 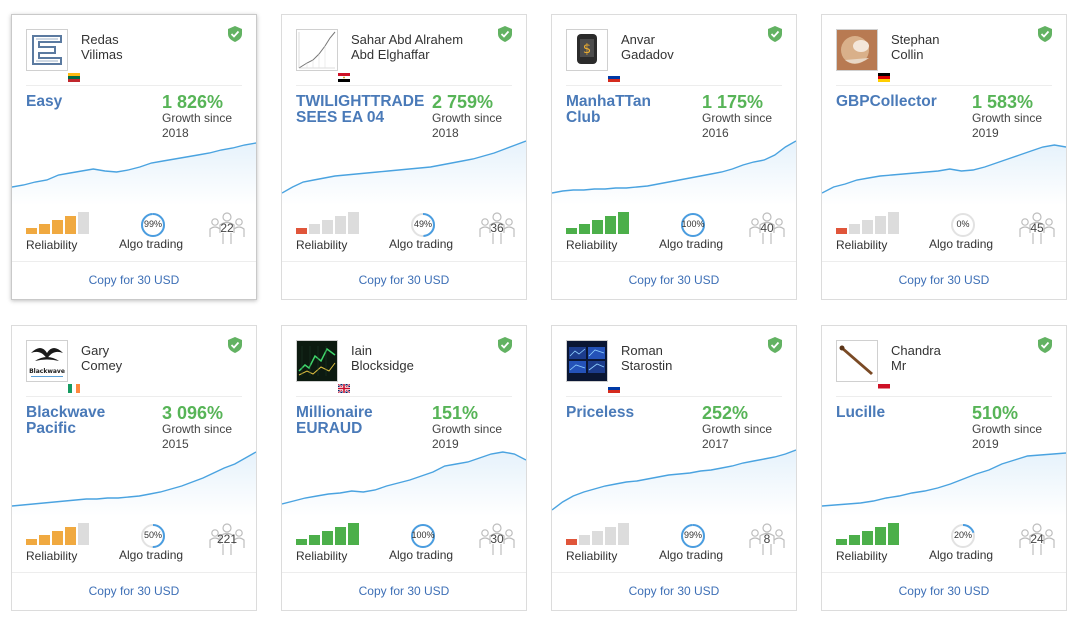 I want to click on verified-shield-icon, so click(x=1045, y=34).